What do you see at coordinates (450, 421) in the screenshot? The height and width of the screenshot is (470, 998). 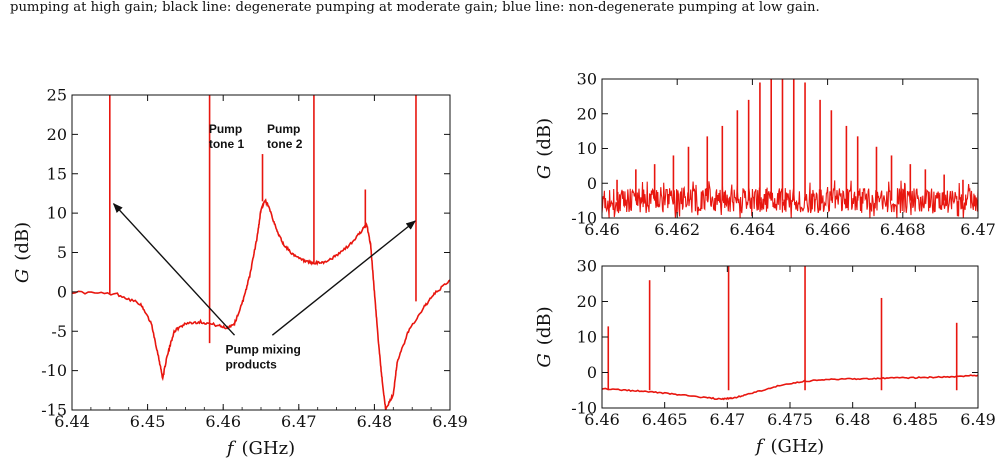 I see `left-xtick-label: 6.49` at bounding box center [450, 421].